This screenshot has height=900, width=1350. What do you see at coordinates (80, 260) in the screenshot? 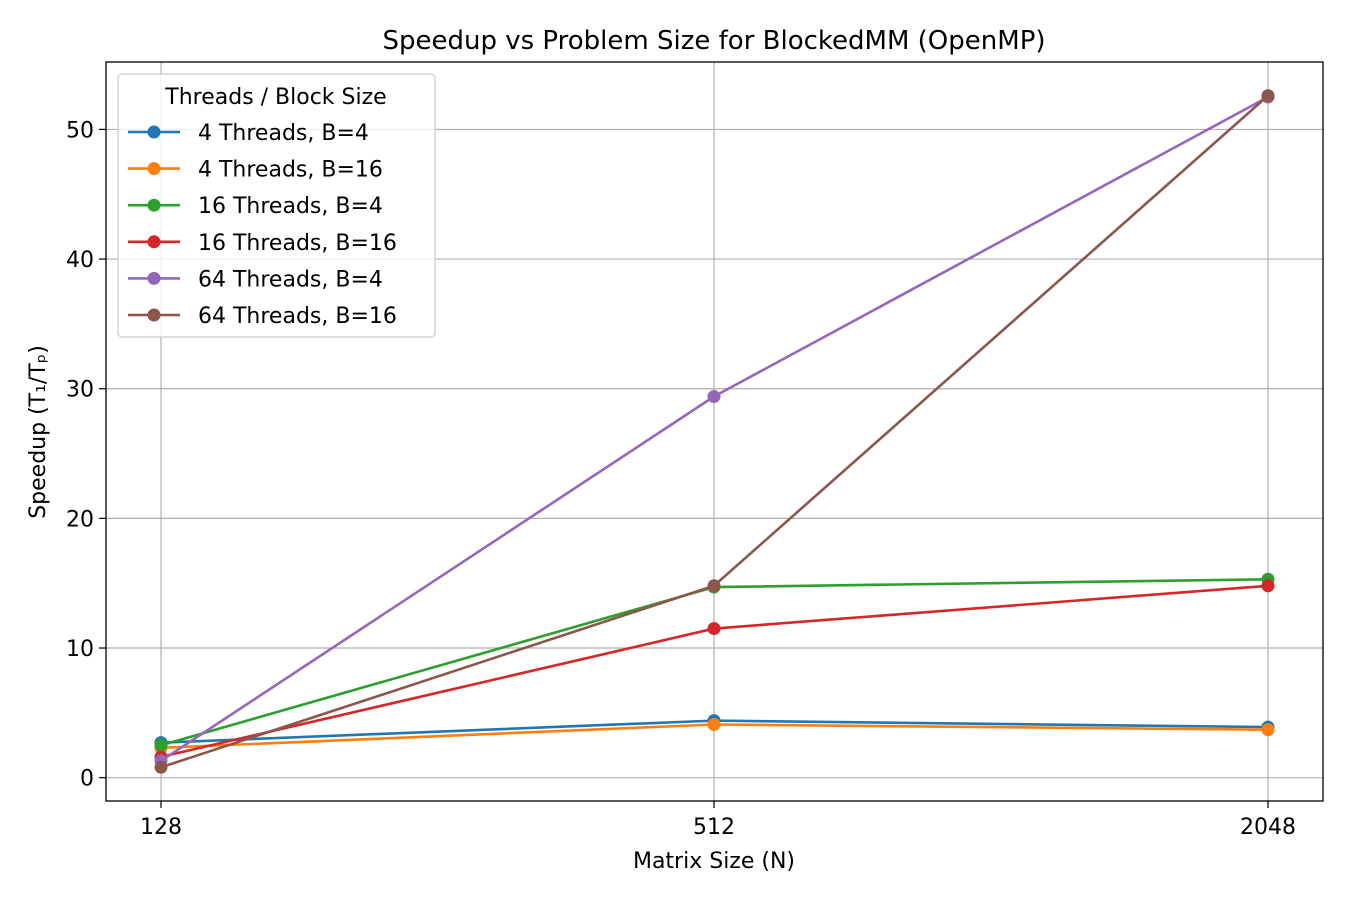
I see `y-tick-label: 40` at bounding box center [80, 260].